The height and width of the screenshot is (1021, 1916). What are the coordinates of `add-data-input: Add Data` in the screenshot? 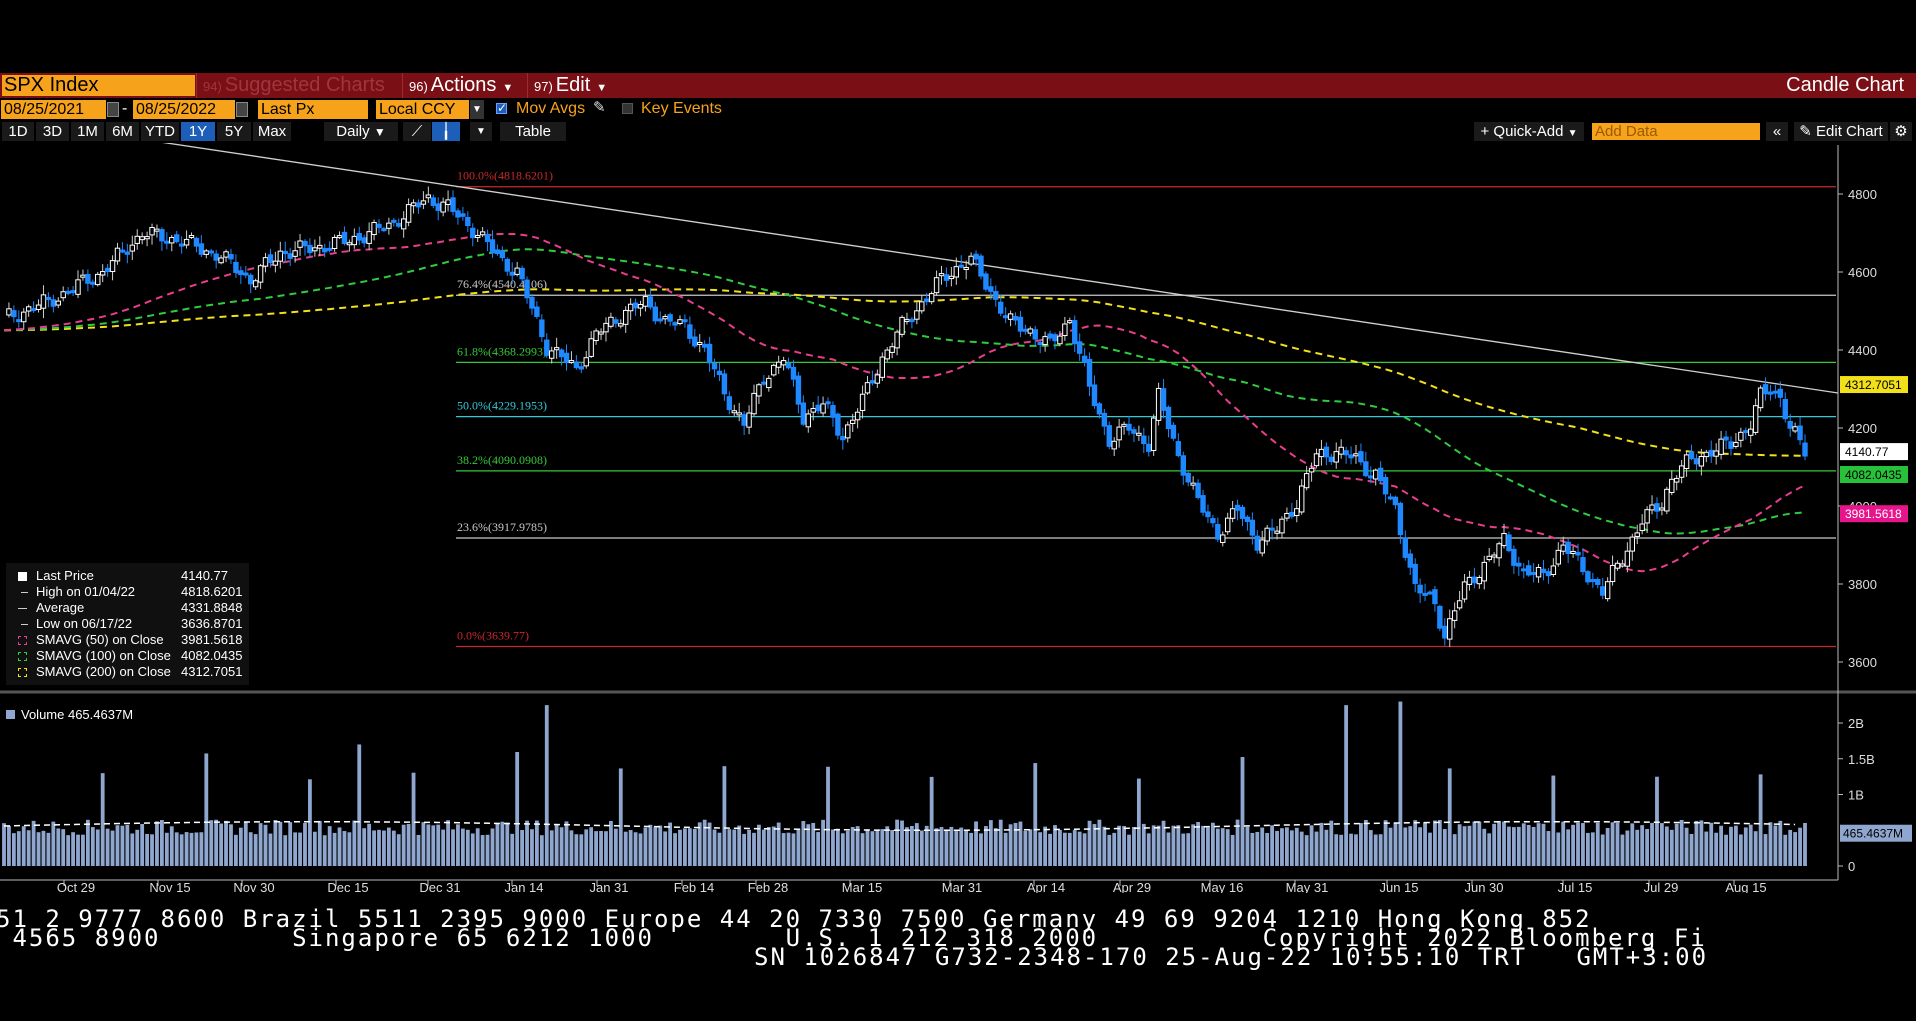 It's located at (1676, 131).